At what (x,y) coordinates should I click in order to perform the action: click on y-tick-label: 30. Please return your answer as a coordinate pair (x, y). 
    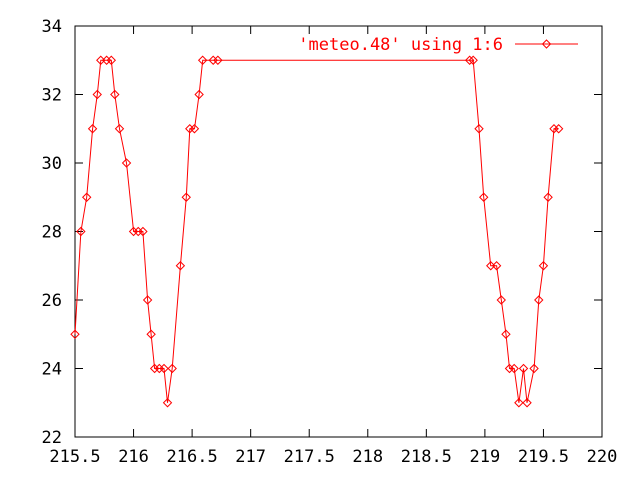
    Looking at the image, I should click on (52, 164).